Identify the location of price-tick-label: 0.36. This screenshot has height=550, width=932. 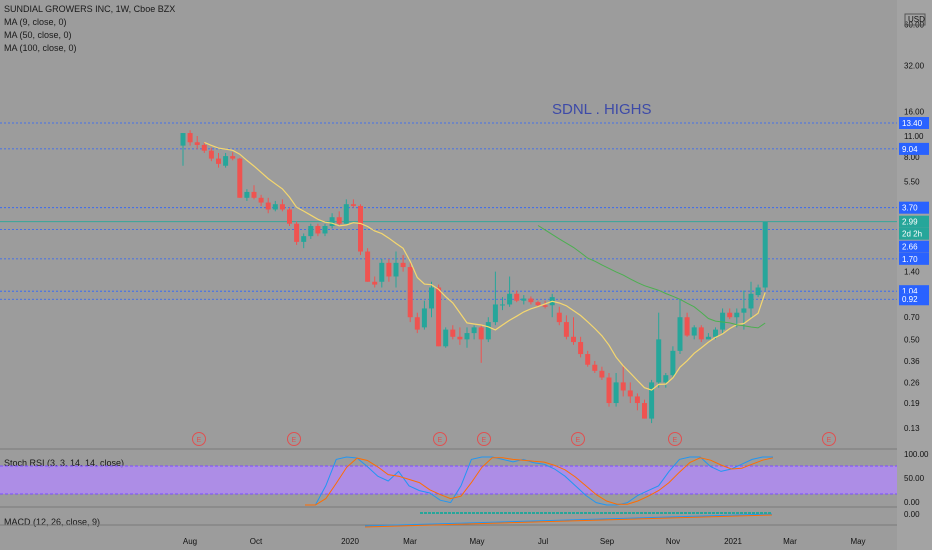
(912, 361).